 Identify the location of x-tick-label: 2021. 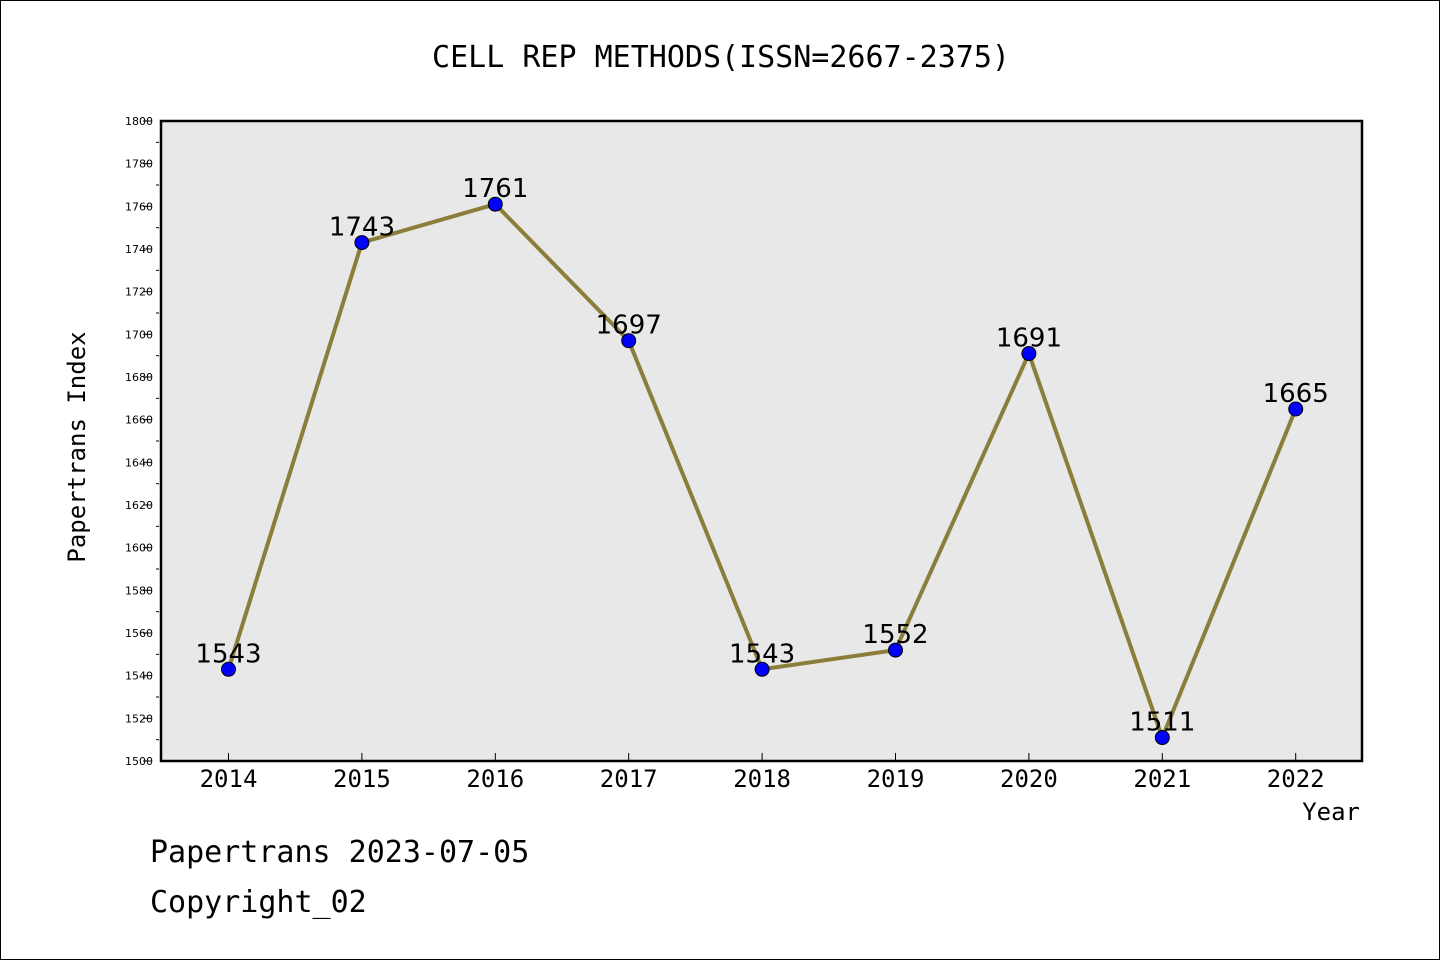
(1162, 779).